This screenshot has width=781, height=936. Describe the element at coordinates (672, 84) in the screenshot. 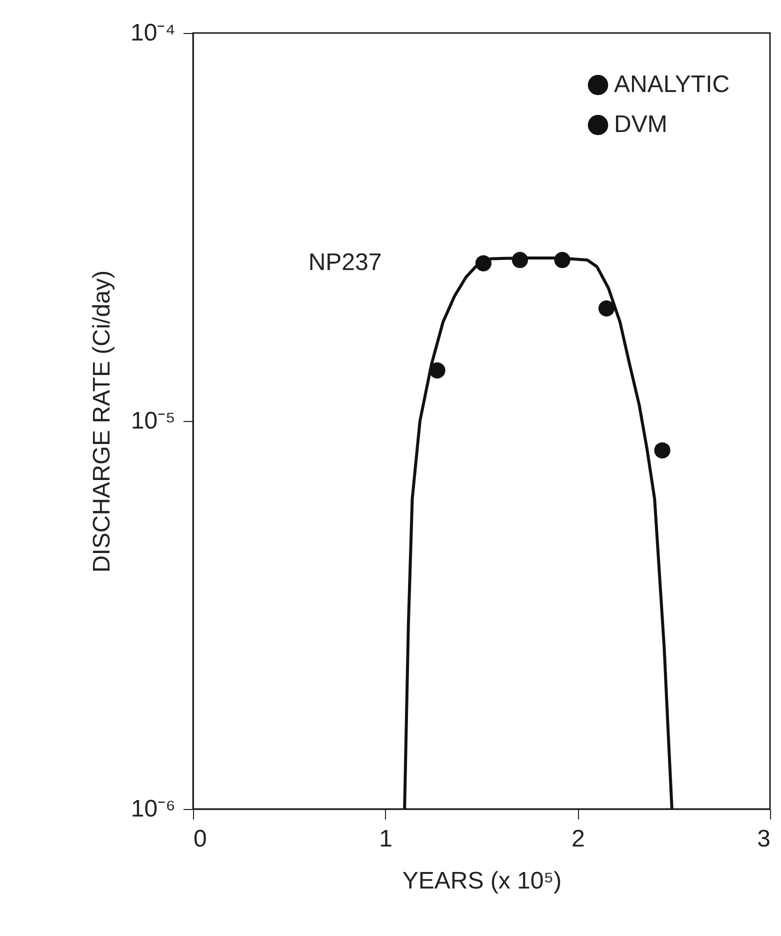

I see `legend-label: ANALYTIC` at that location.